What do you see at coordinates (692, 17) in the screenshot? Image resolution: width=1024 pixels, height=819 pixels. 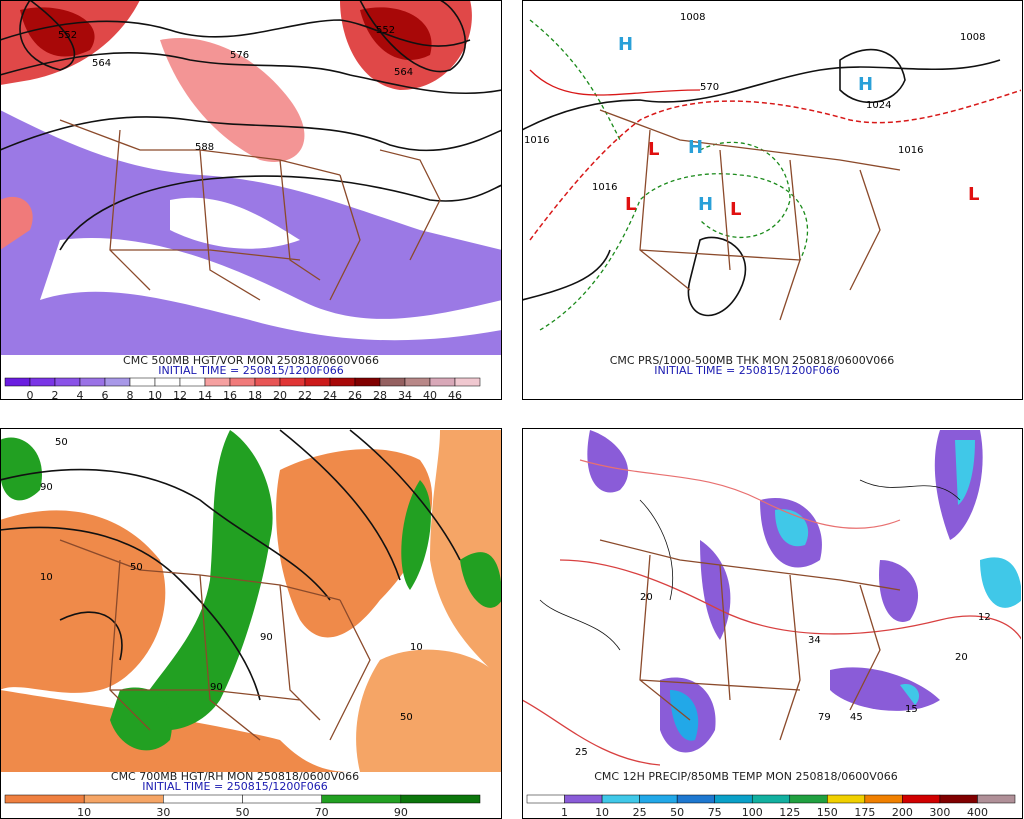 I see `contour-label: 1008` at bounding box center [692, 17].